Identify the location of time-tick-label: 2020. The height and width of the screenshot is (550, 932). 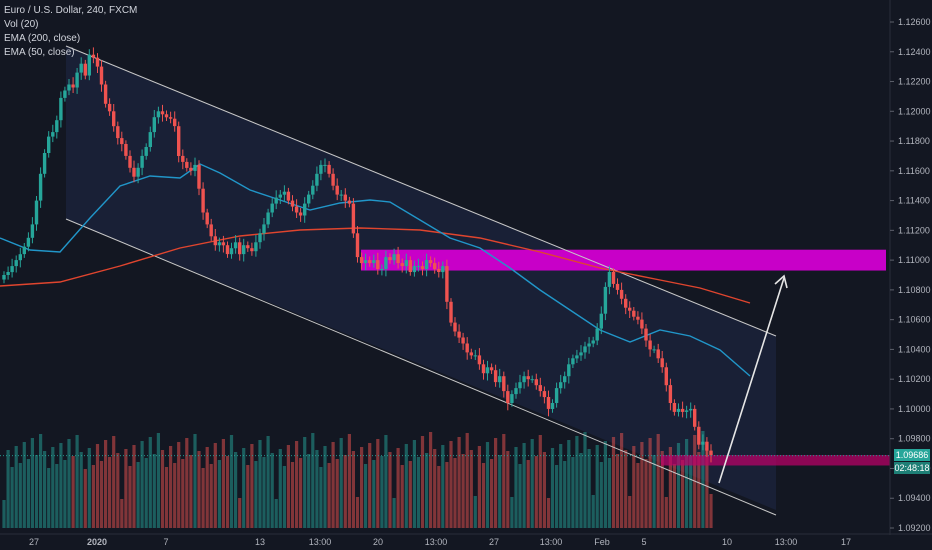
(97, 542).